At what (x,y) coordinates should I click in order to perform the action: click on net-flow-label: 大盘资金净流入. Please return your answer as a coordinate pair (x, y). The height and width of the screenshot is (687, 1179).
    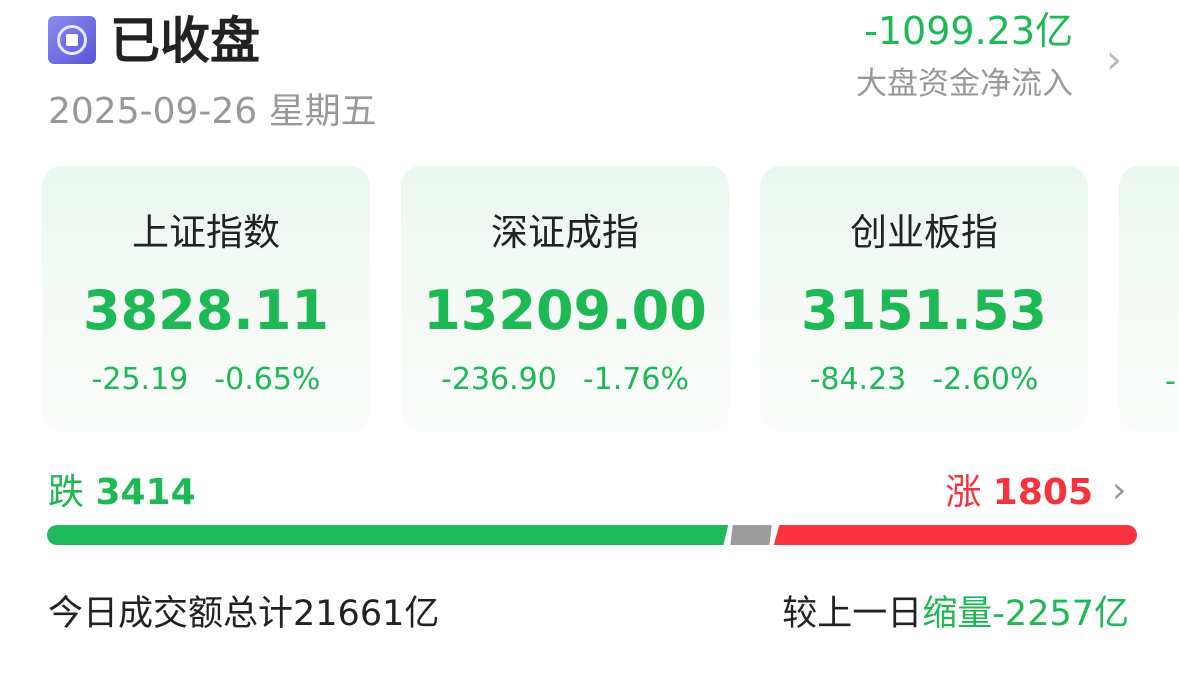
    Looking at the image, I should click on (964, 84).